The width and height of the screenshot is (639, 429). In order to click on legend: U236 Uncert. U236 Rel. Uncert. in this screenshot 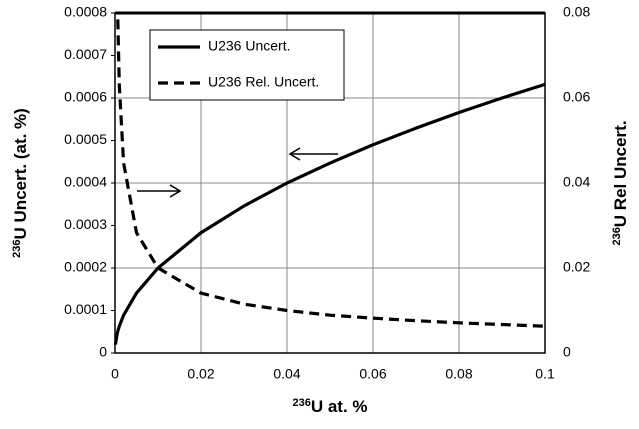, I will do `click(247, 65)`.